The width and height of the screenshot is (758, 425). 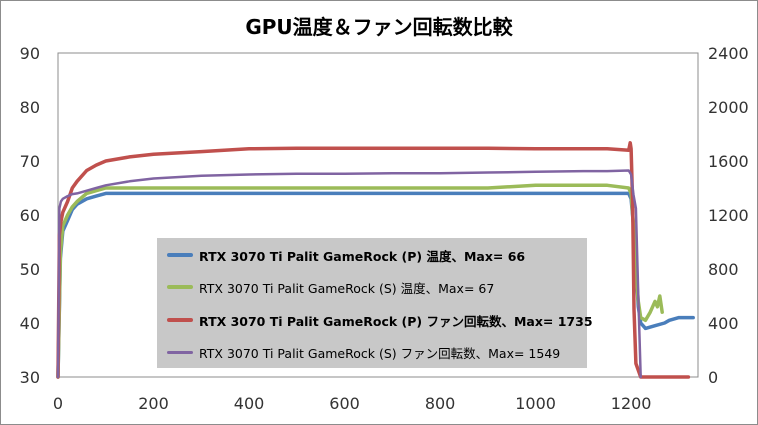 What do you see at coordinates (180, 320) in the screenshot?
I see `legend-swatch-p-fan` at bounding box center [180, 320].